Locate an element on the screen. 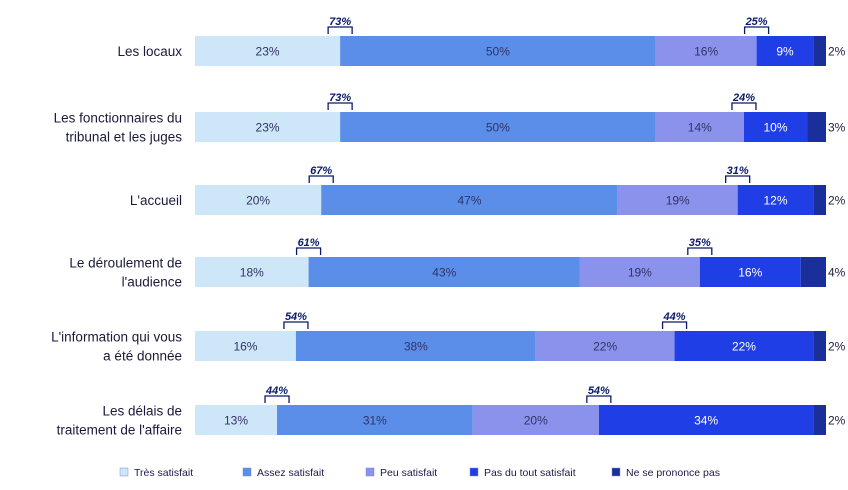  legend-label: Très satisfait is located at coordinates (163, 473).